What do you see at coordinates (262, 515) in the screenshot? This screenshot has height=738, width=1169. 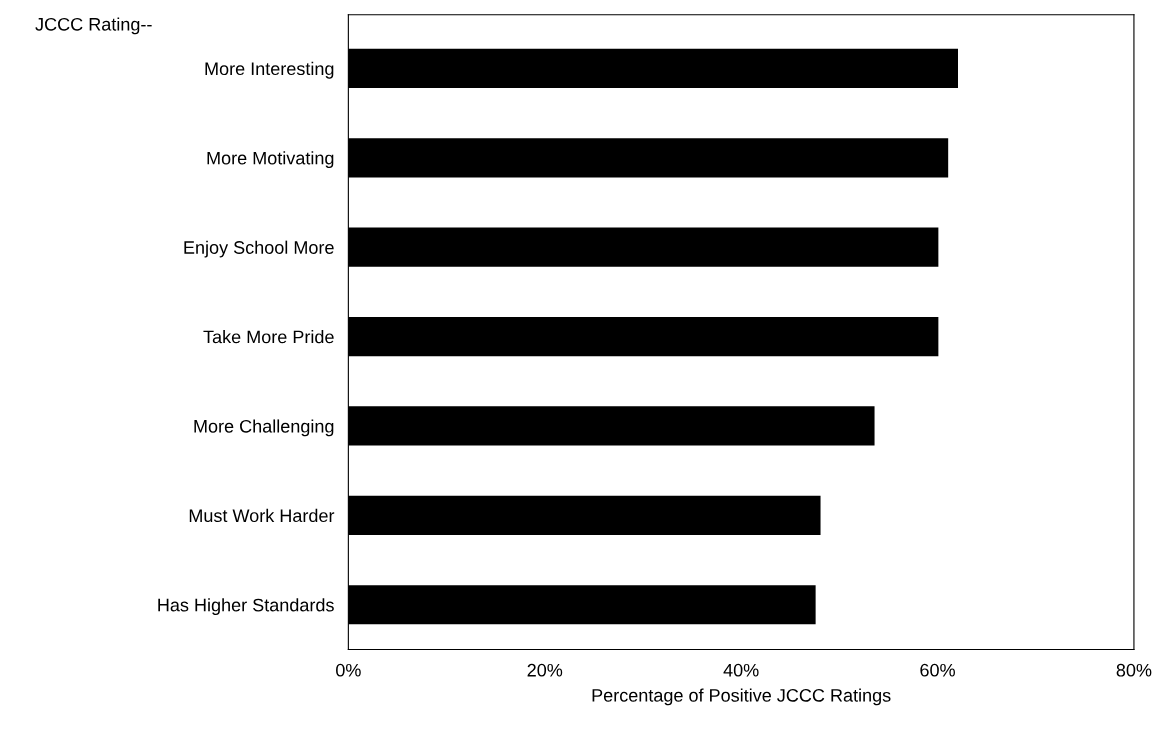 I see `y-tick-label: Must Work Harder` at bounding box center [262, 515].